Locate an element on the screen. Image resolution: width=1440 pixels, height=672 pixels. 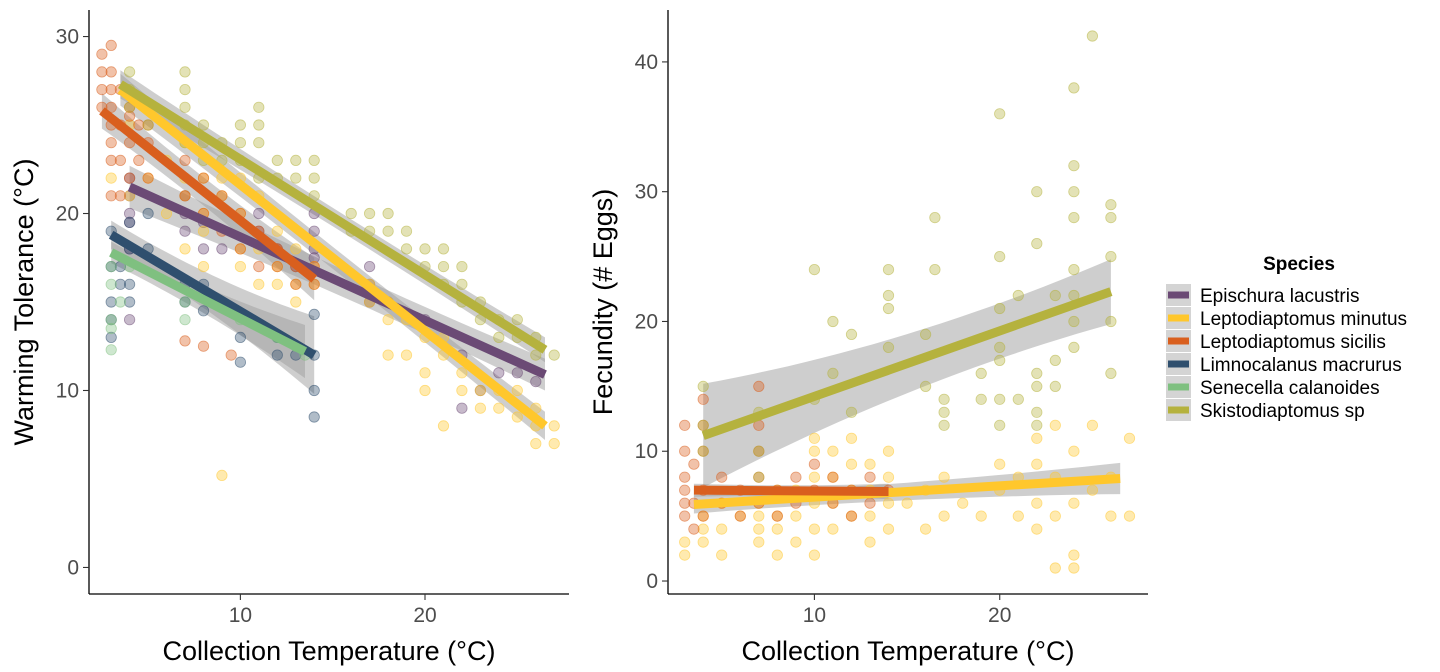
y-tick-label: 0 is located at coordinates (73, 567).